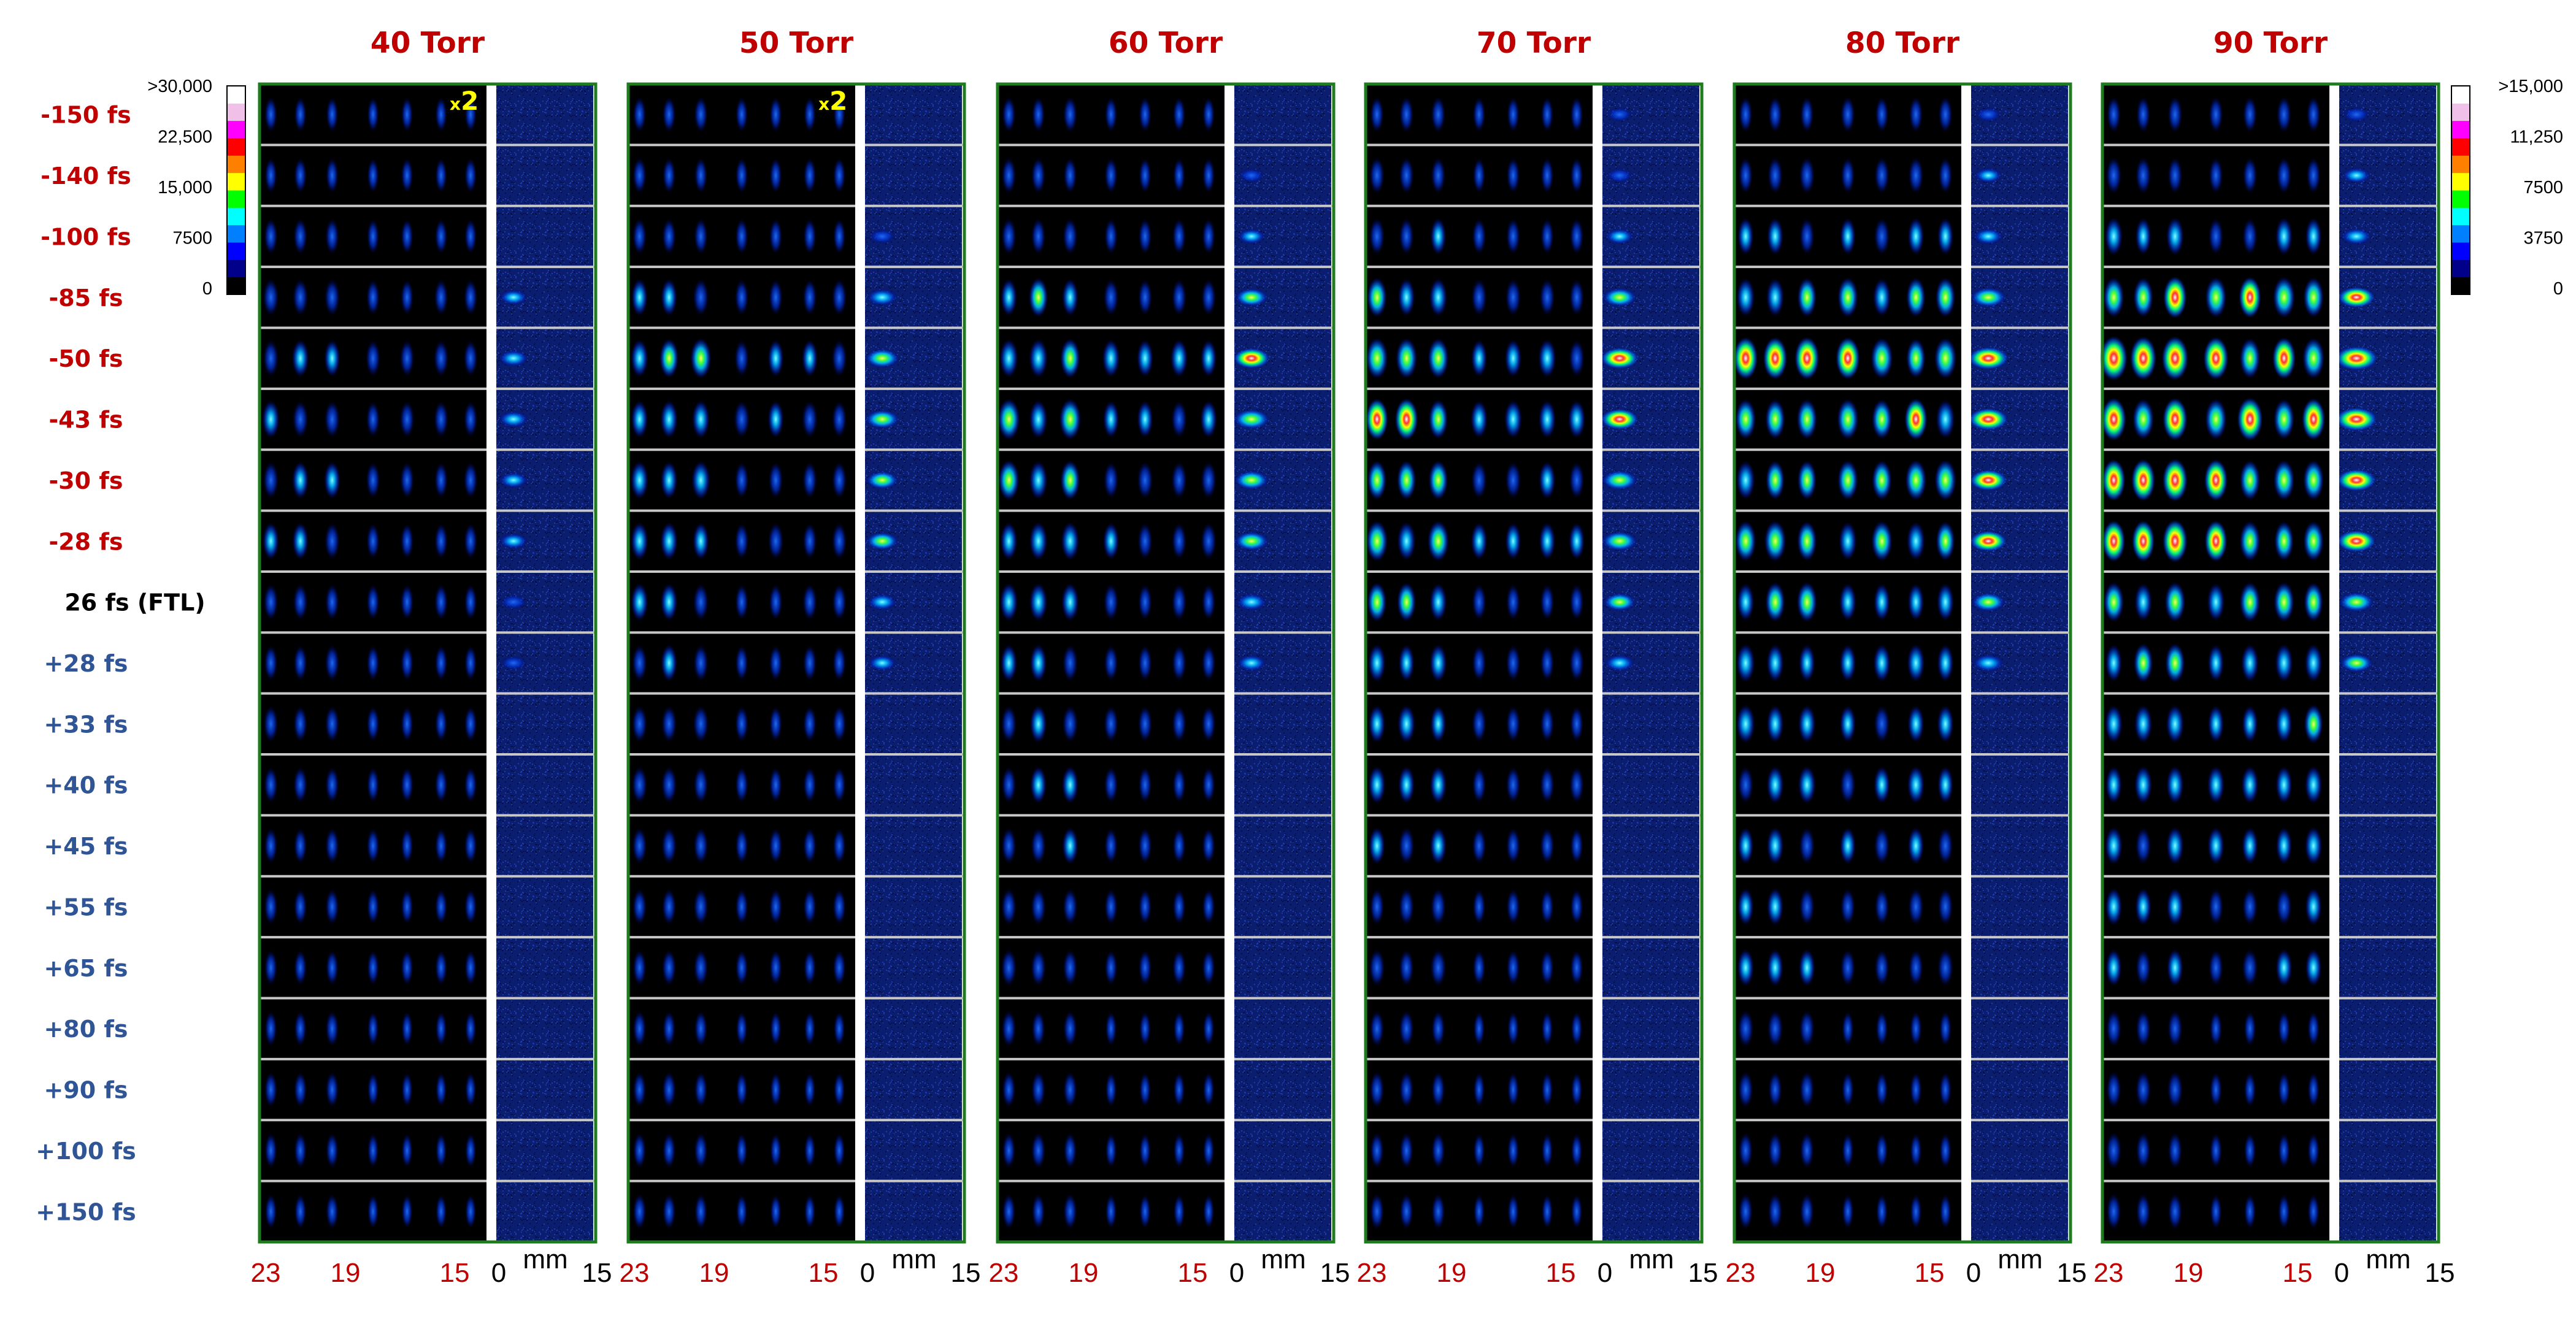  Describe the element at coordinates (432, 1266) in the screenshot. I see `x-axis: 23 19 15 0 15 mm` at that location.